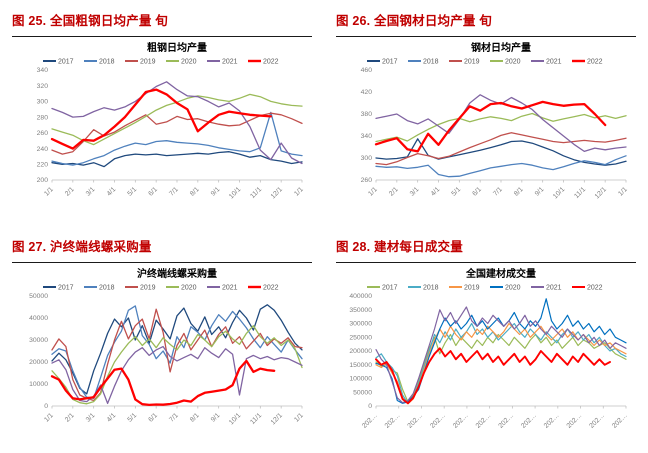  What do you see at coordinates (277, 419) in the screenshot?
I see `x-tick-label: 12/1` at bounding box center [277, 419].